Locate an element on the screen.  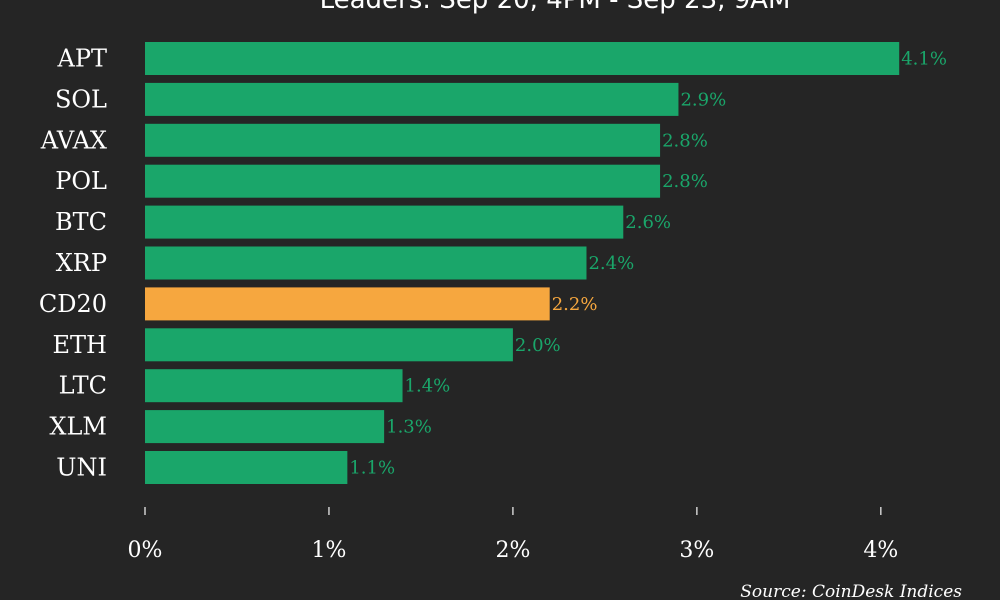
value-label-uni: 1.1% is located at coordinates (372, 468).